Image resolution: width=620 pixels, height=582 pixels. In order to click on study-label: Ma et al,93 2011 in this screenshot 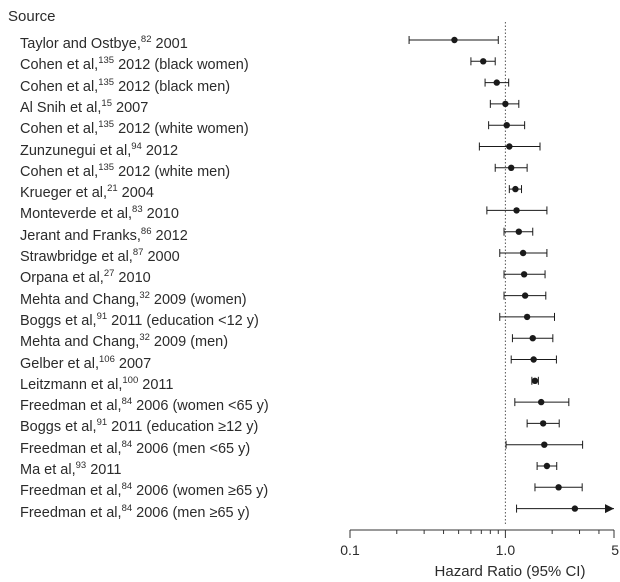, I will do `click(70, 468)`.